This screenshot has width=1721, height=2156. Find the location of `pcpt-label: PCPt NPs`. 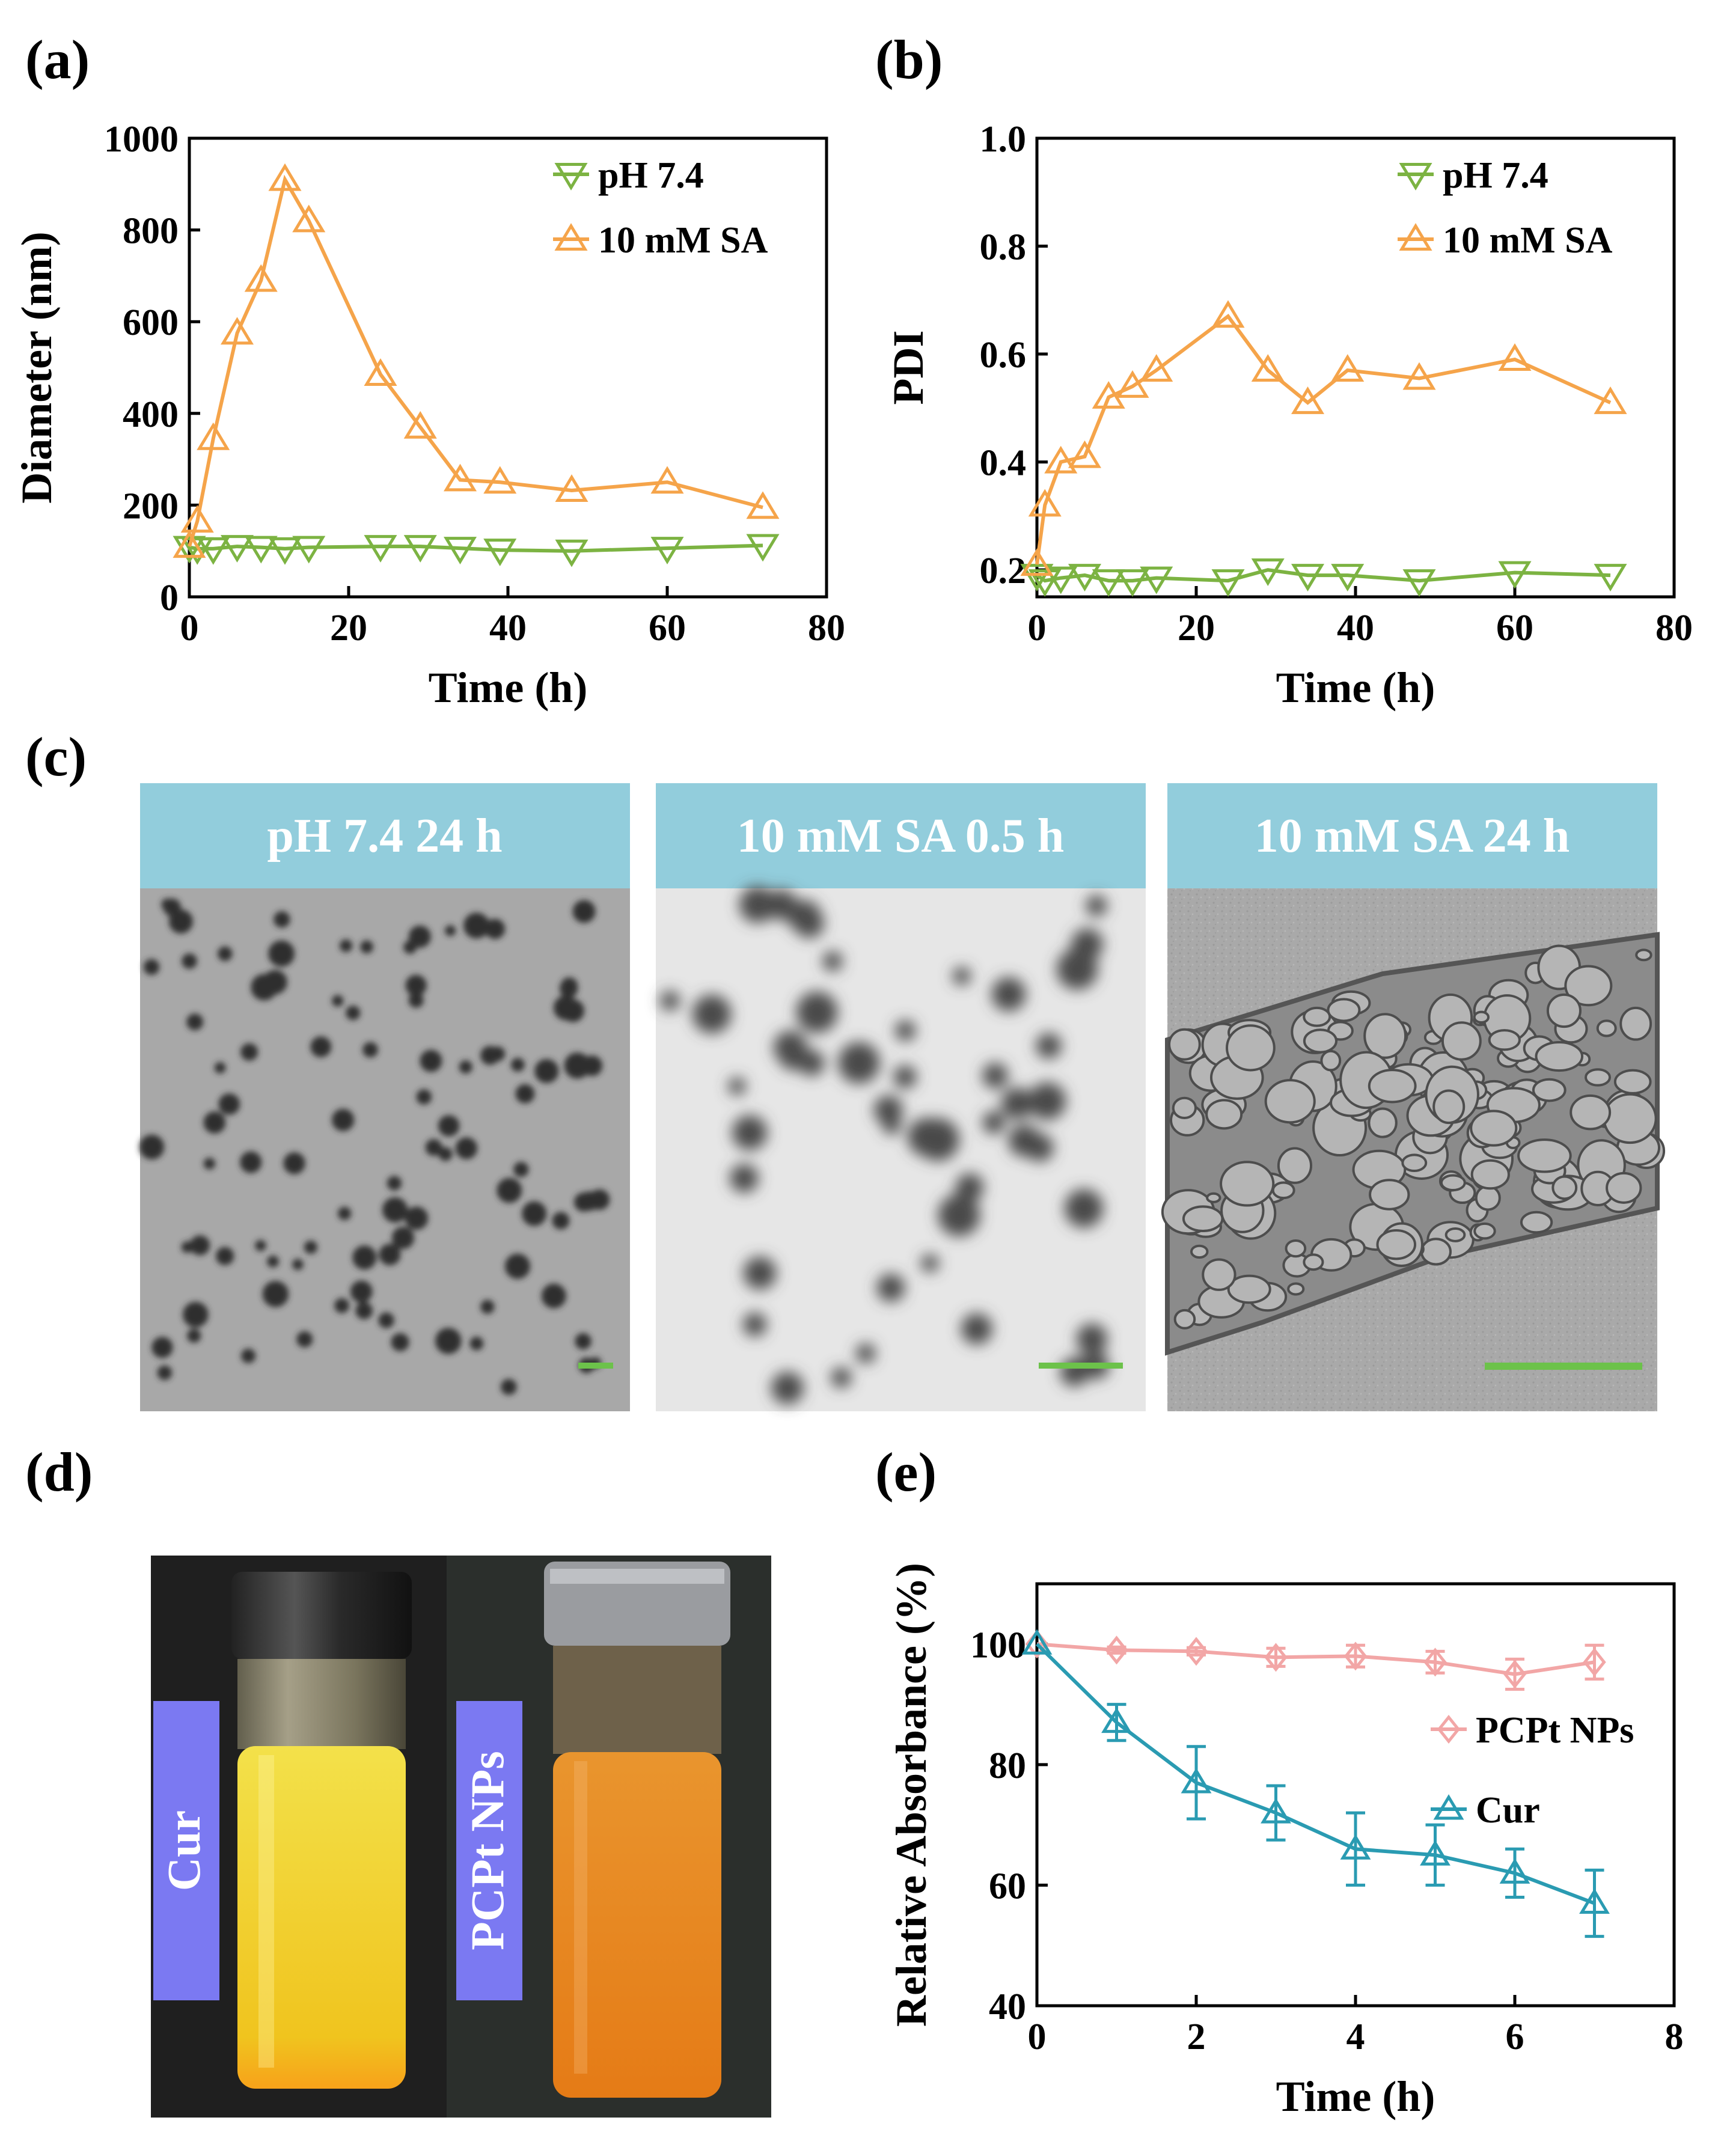

pcpt-label: PCPt NPs is located at coordinates (487, 1850).